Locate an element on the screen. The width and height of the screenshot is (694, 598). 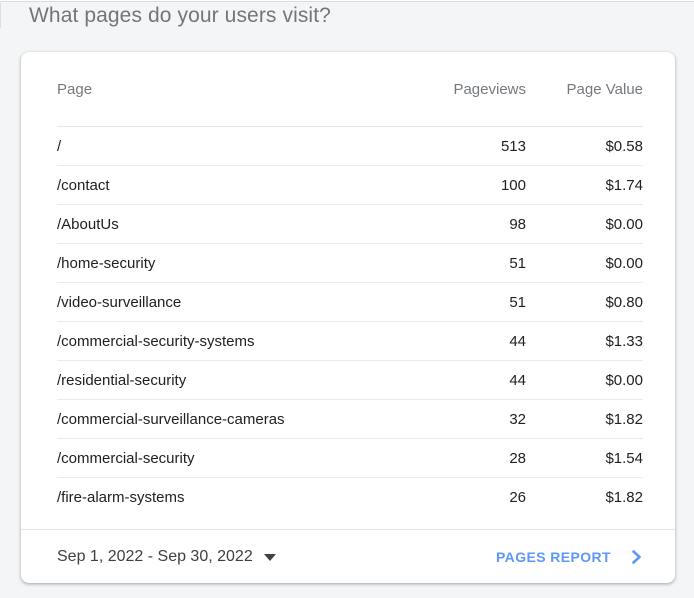
cell-value: $1.54 is located at coordinates (624, 458).